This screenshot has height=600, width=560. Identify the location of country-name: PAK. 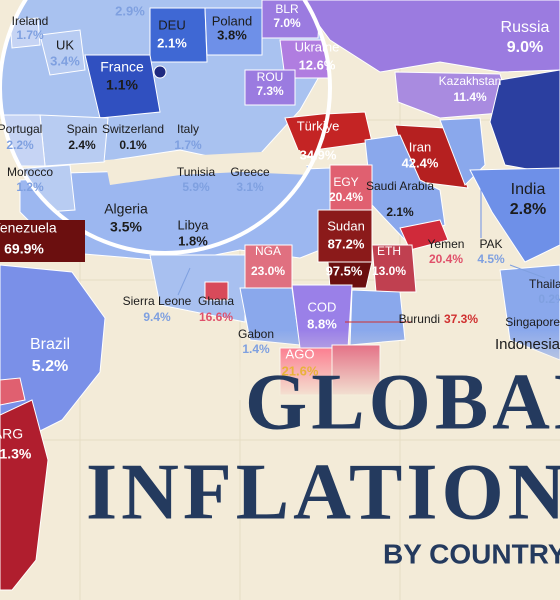
(490, 244).